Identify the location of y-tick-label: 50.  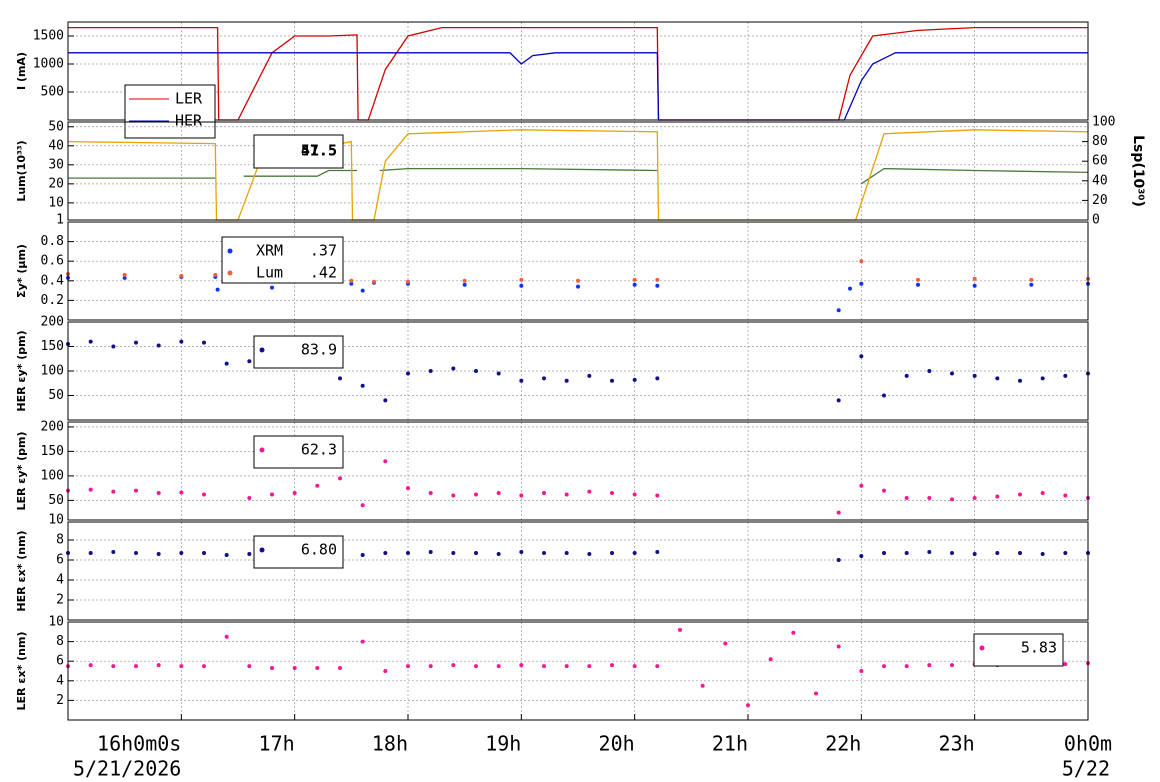
(56, 395).